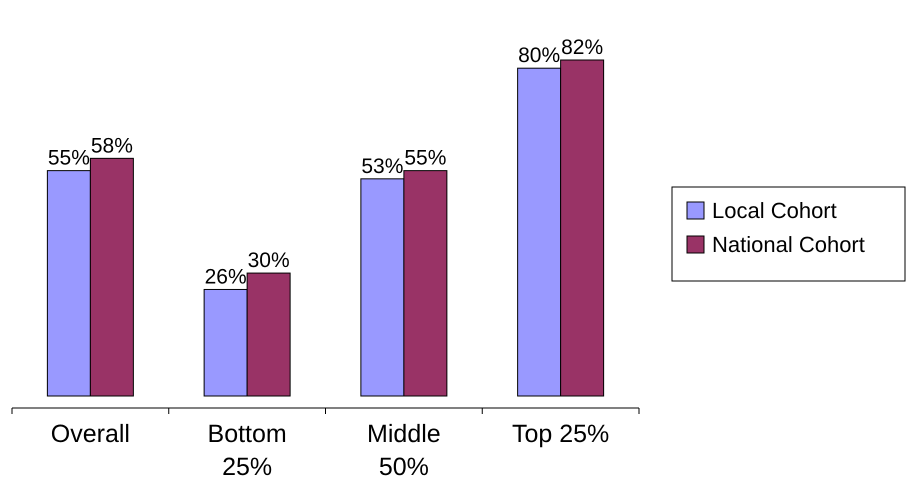  I want to click on x-tick-label: Middle 50%, so click(404, 450).